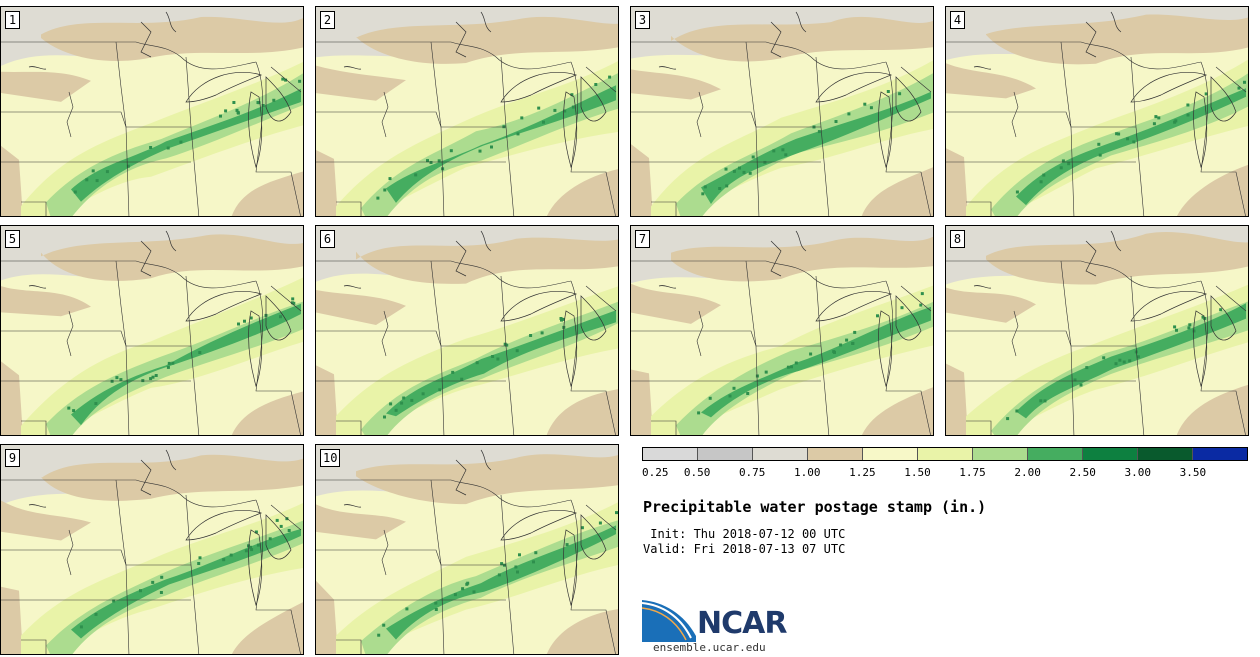  I want to click on ncar-logo-icon, so click(669, 621).